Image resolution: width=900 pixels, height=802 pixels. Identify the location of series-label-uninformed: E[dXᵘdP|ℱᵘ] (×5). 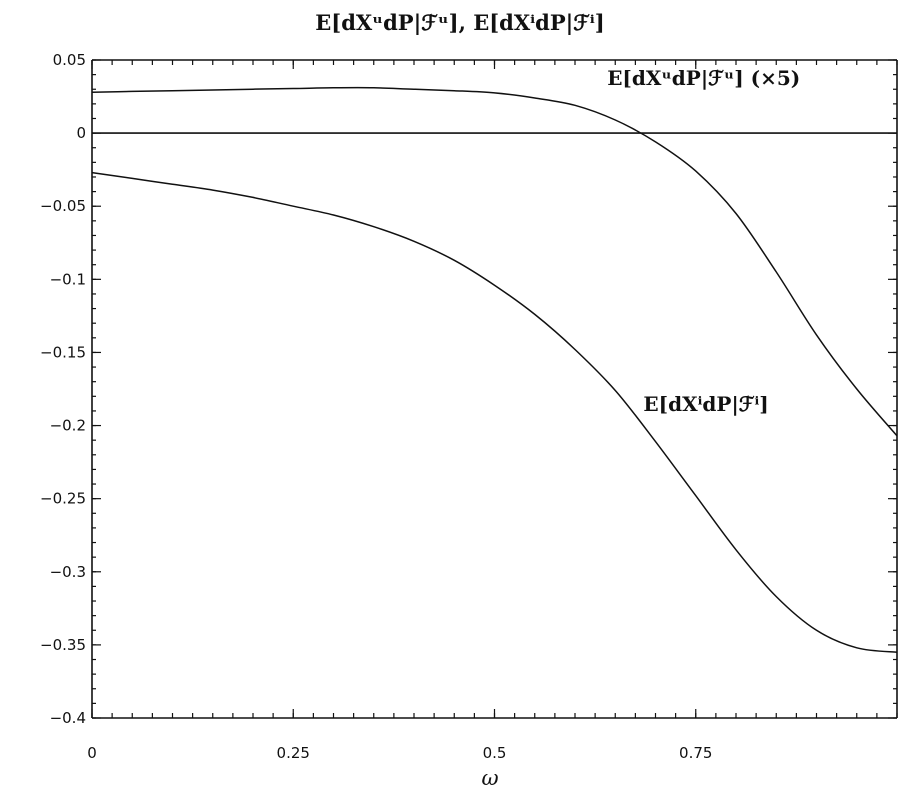
(703, 78).